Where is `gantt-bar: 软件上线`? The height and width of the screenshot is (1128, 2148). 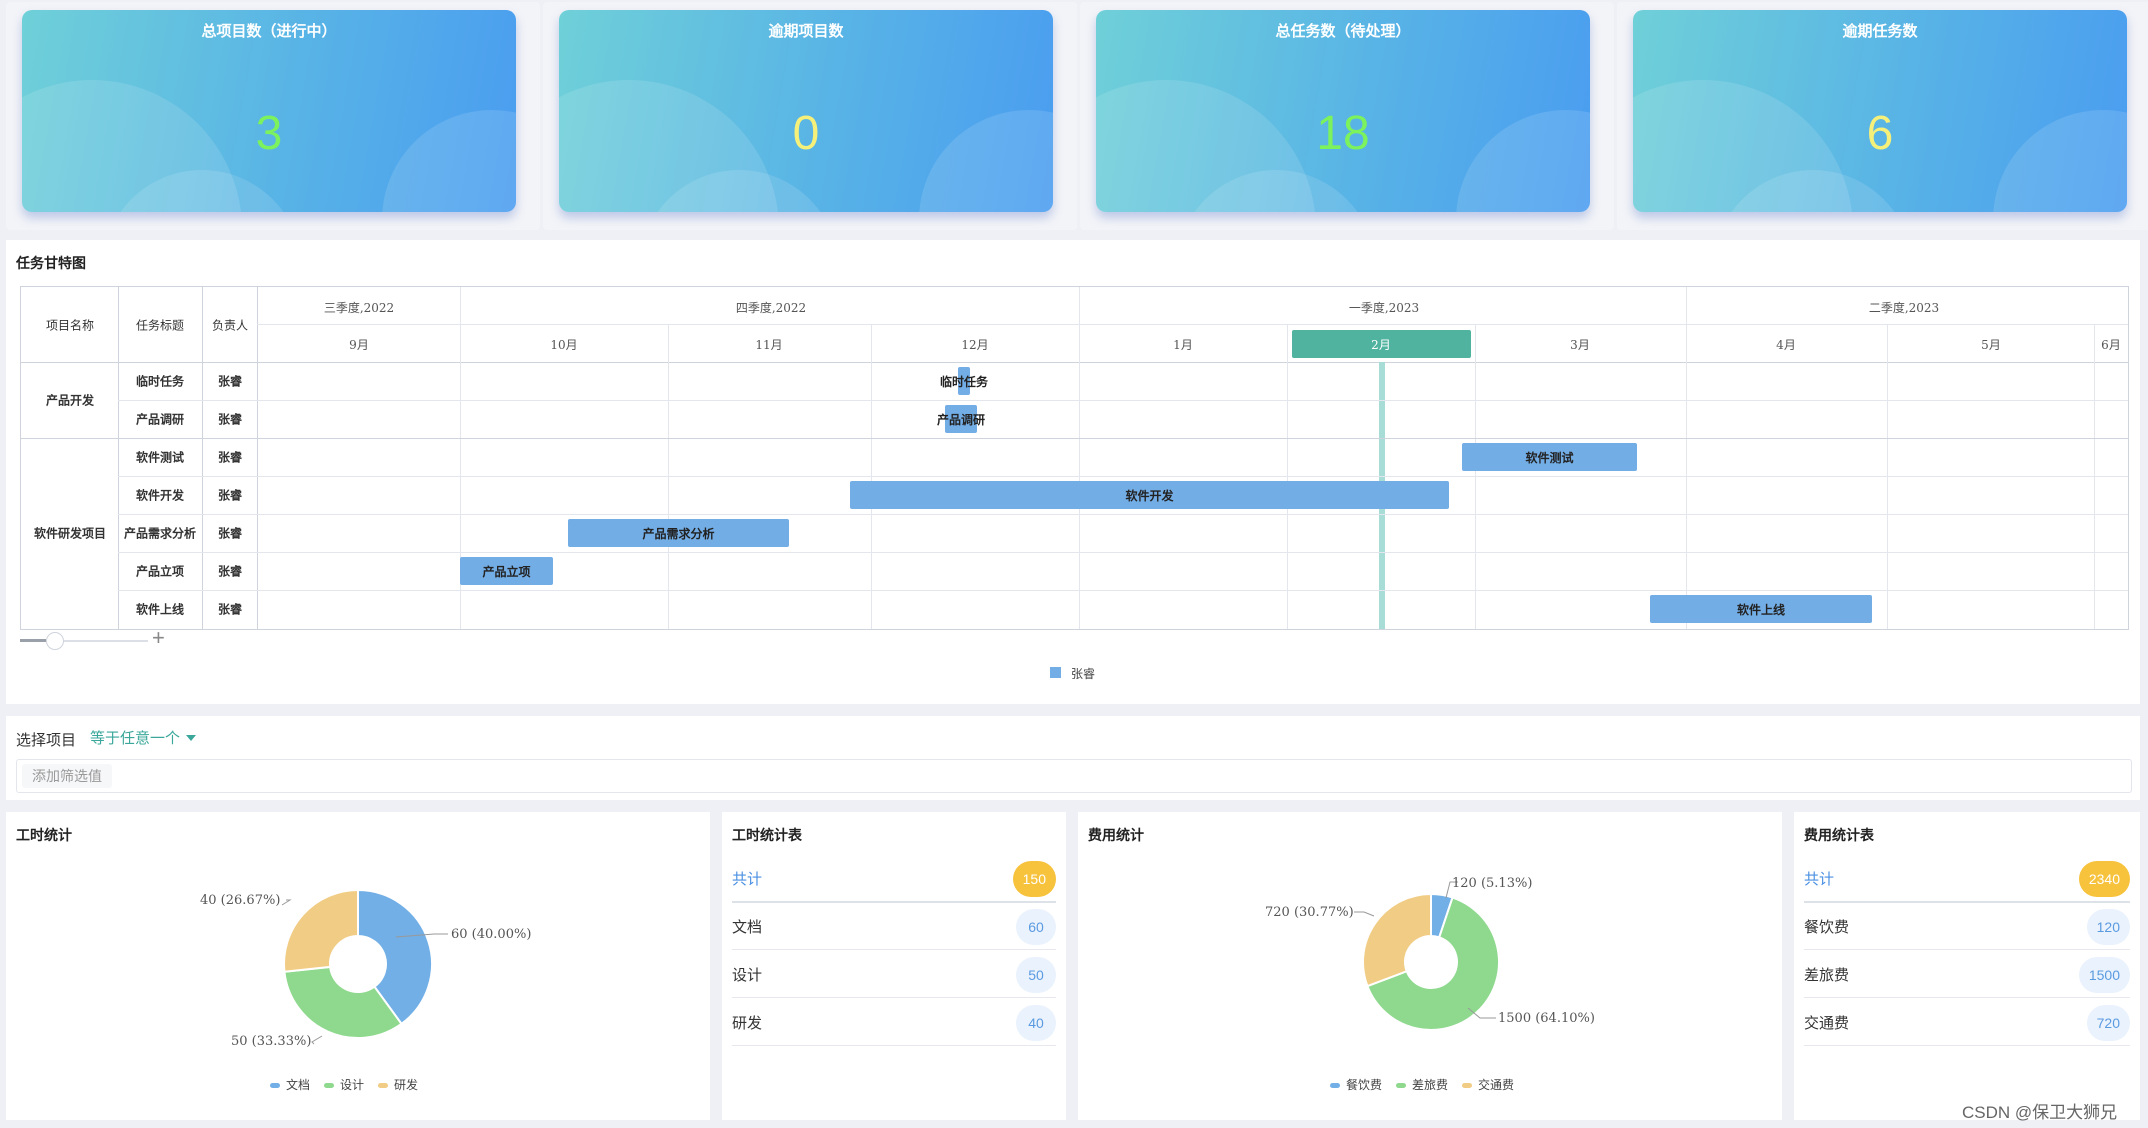
gantt-bar: 软件上线 is located at coordinates (1761, 609).